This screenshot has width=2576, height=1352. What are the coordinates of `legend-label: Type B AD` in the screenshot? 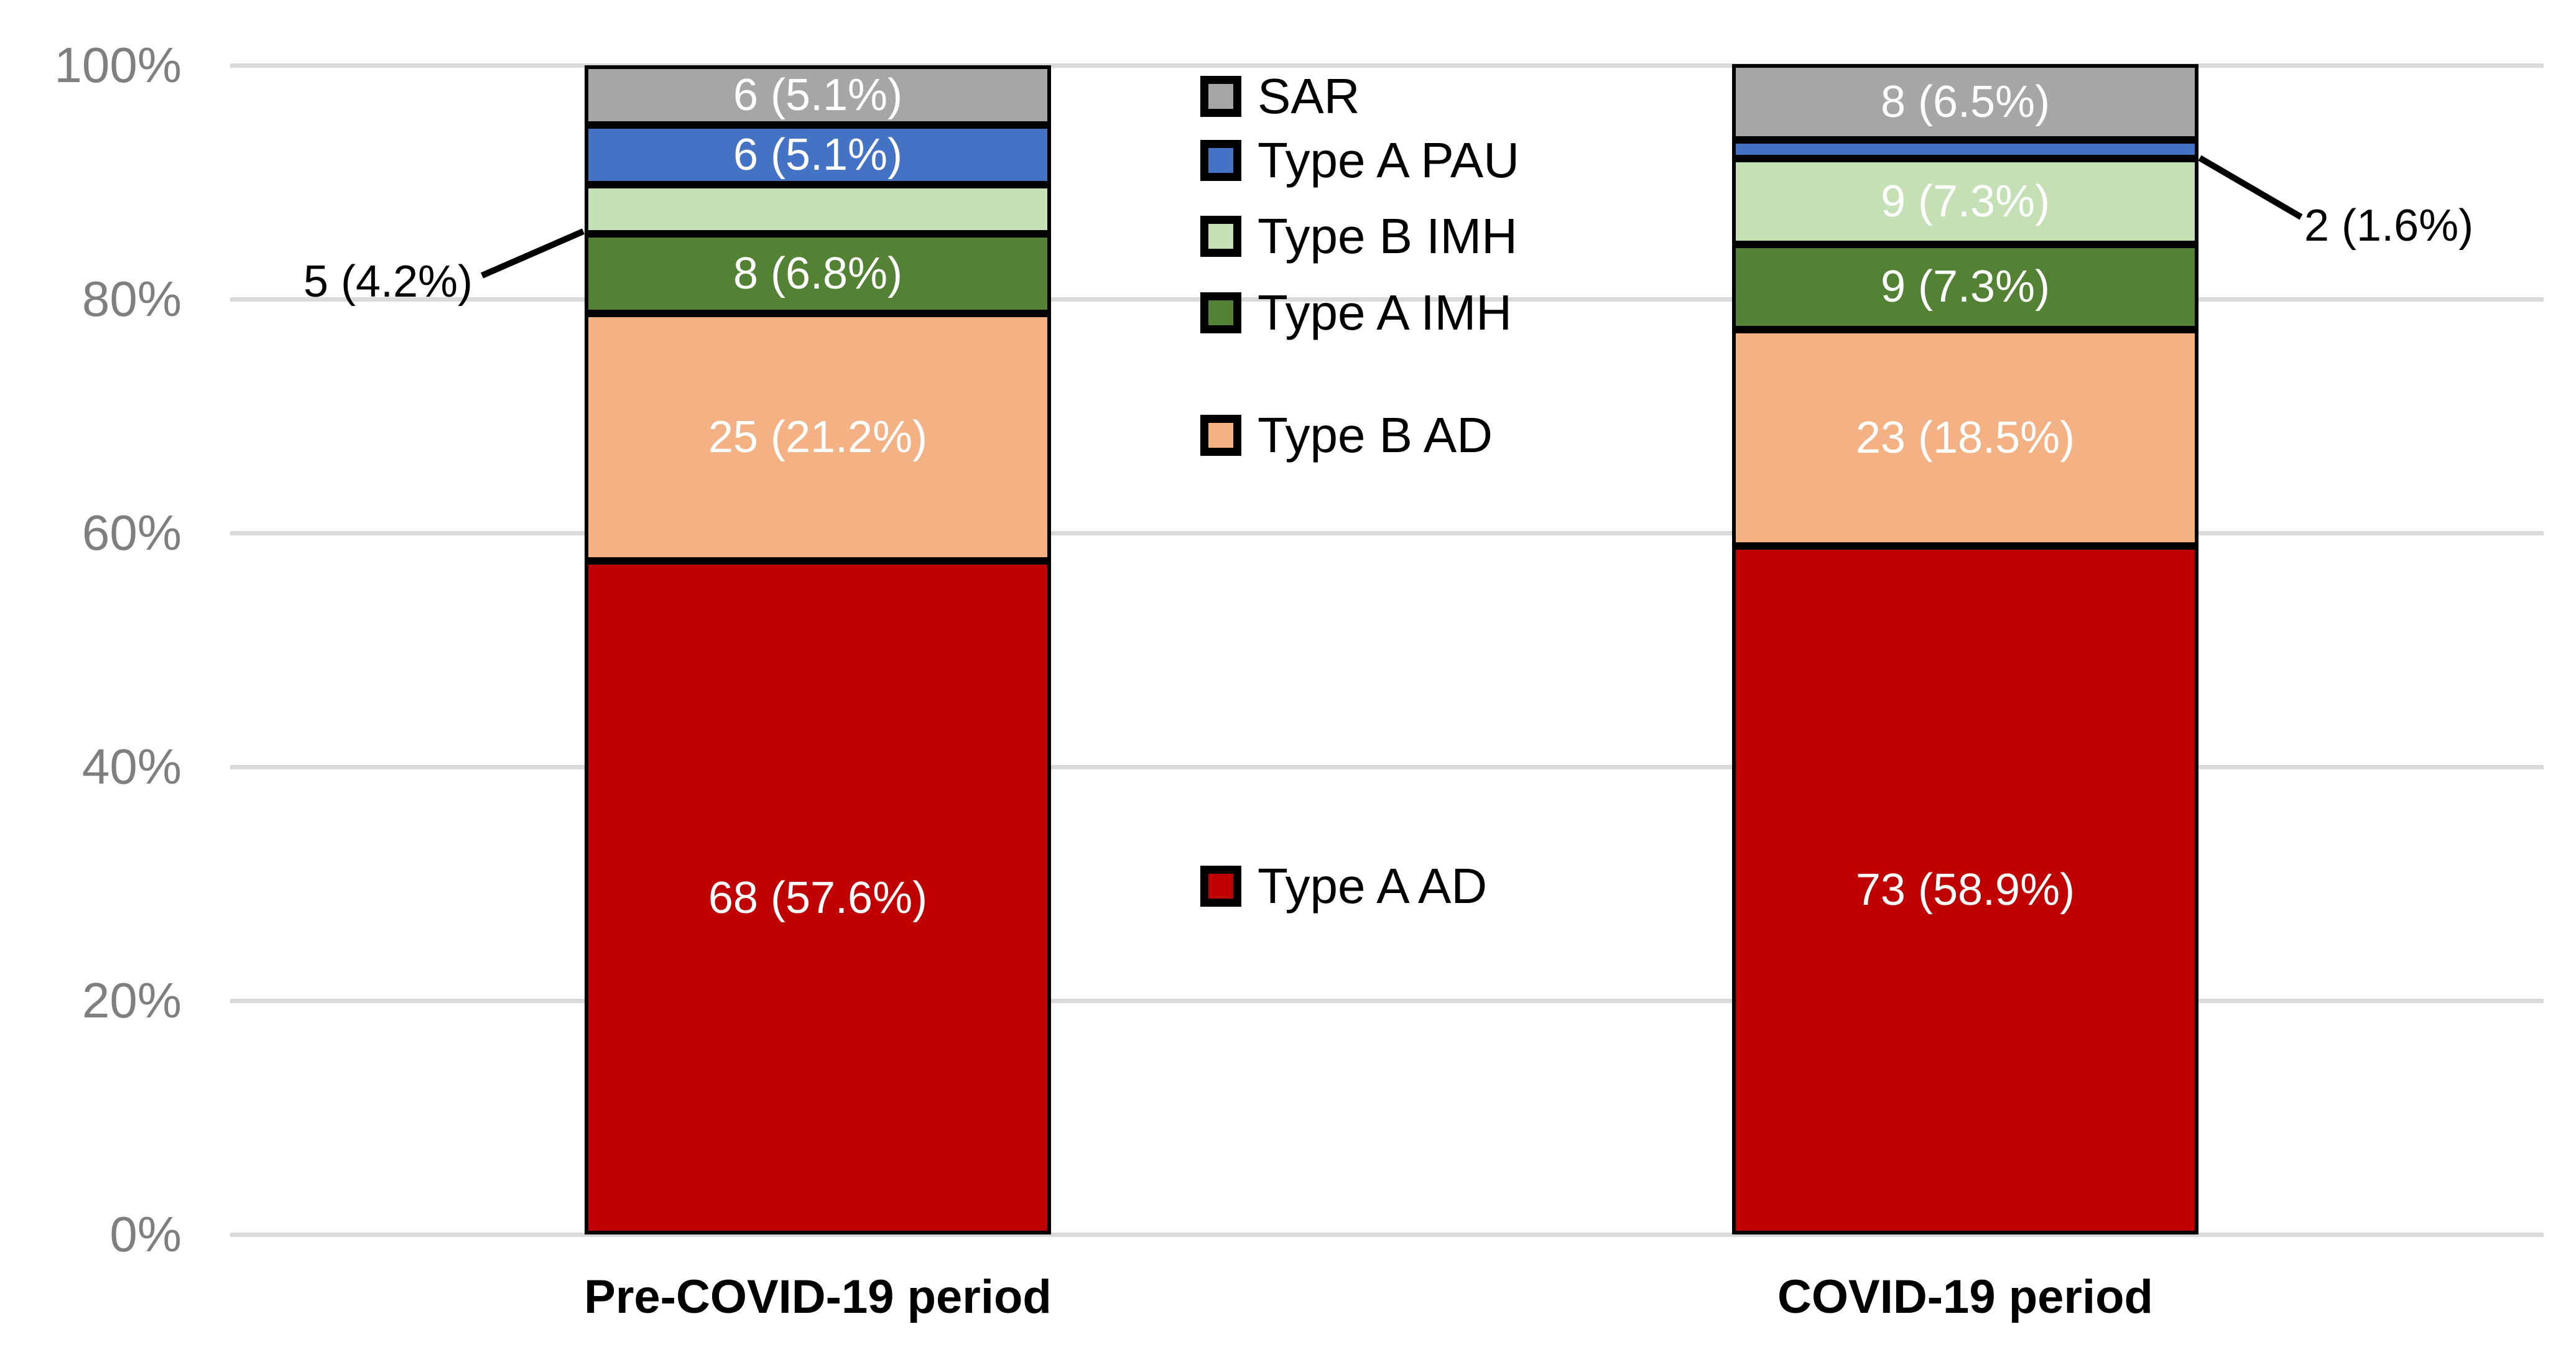 It's located at (1376, 435).